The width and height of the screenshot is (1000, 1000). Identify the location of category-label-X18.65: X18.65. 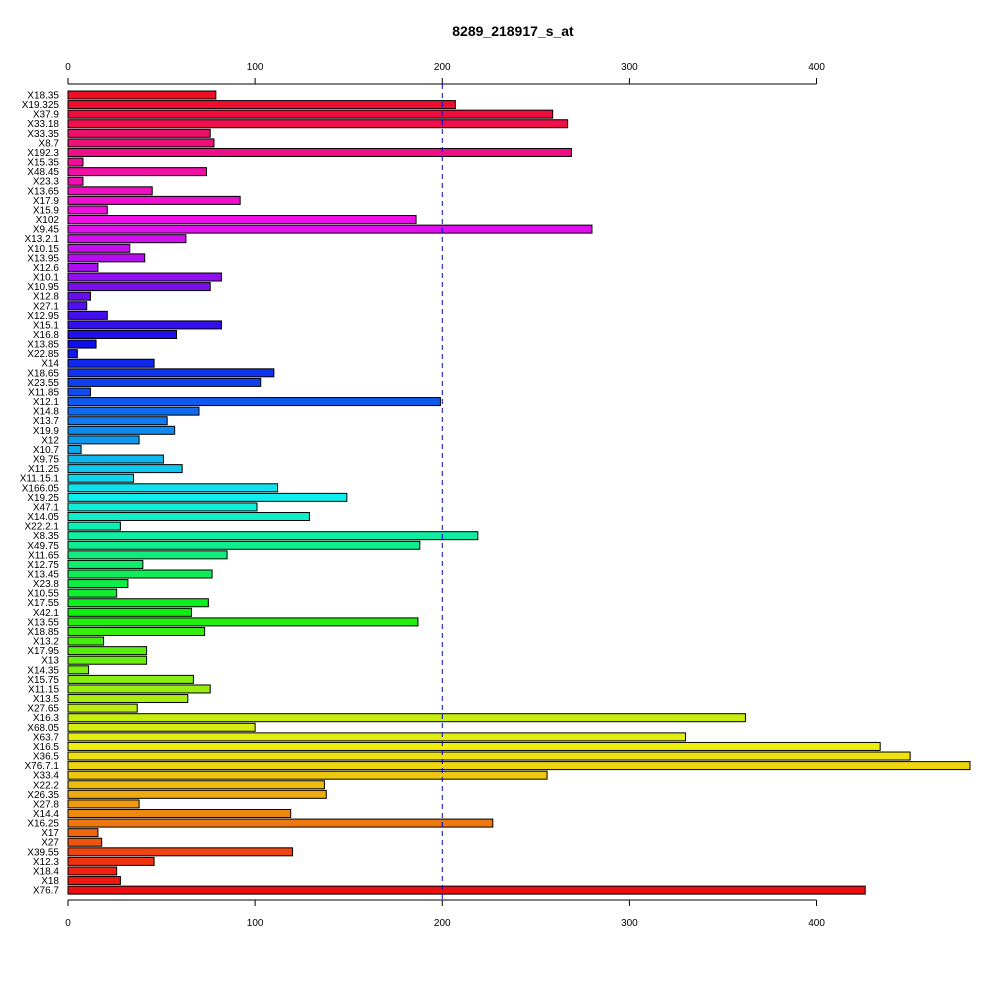
(43, 373).